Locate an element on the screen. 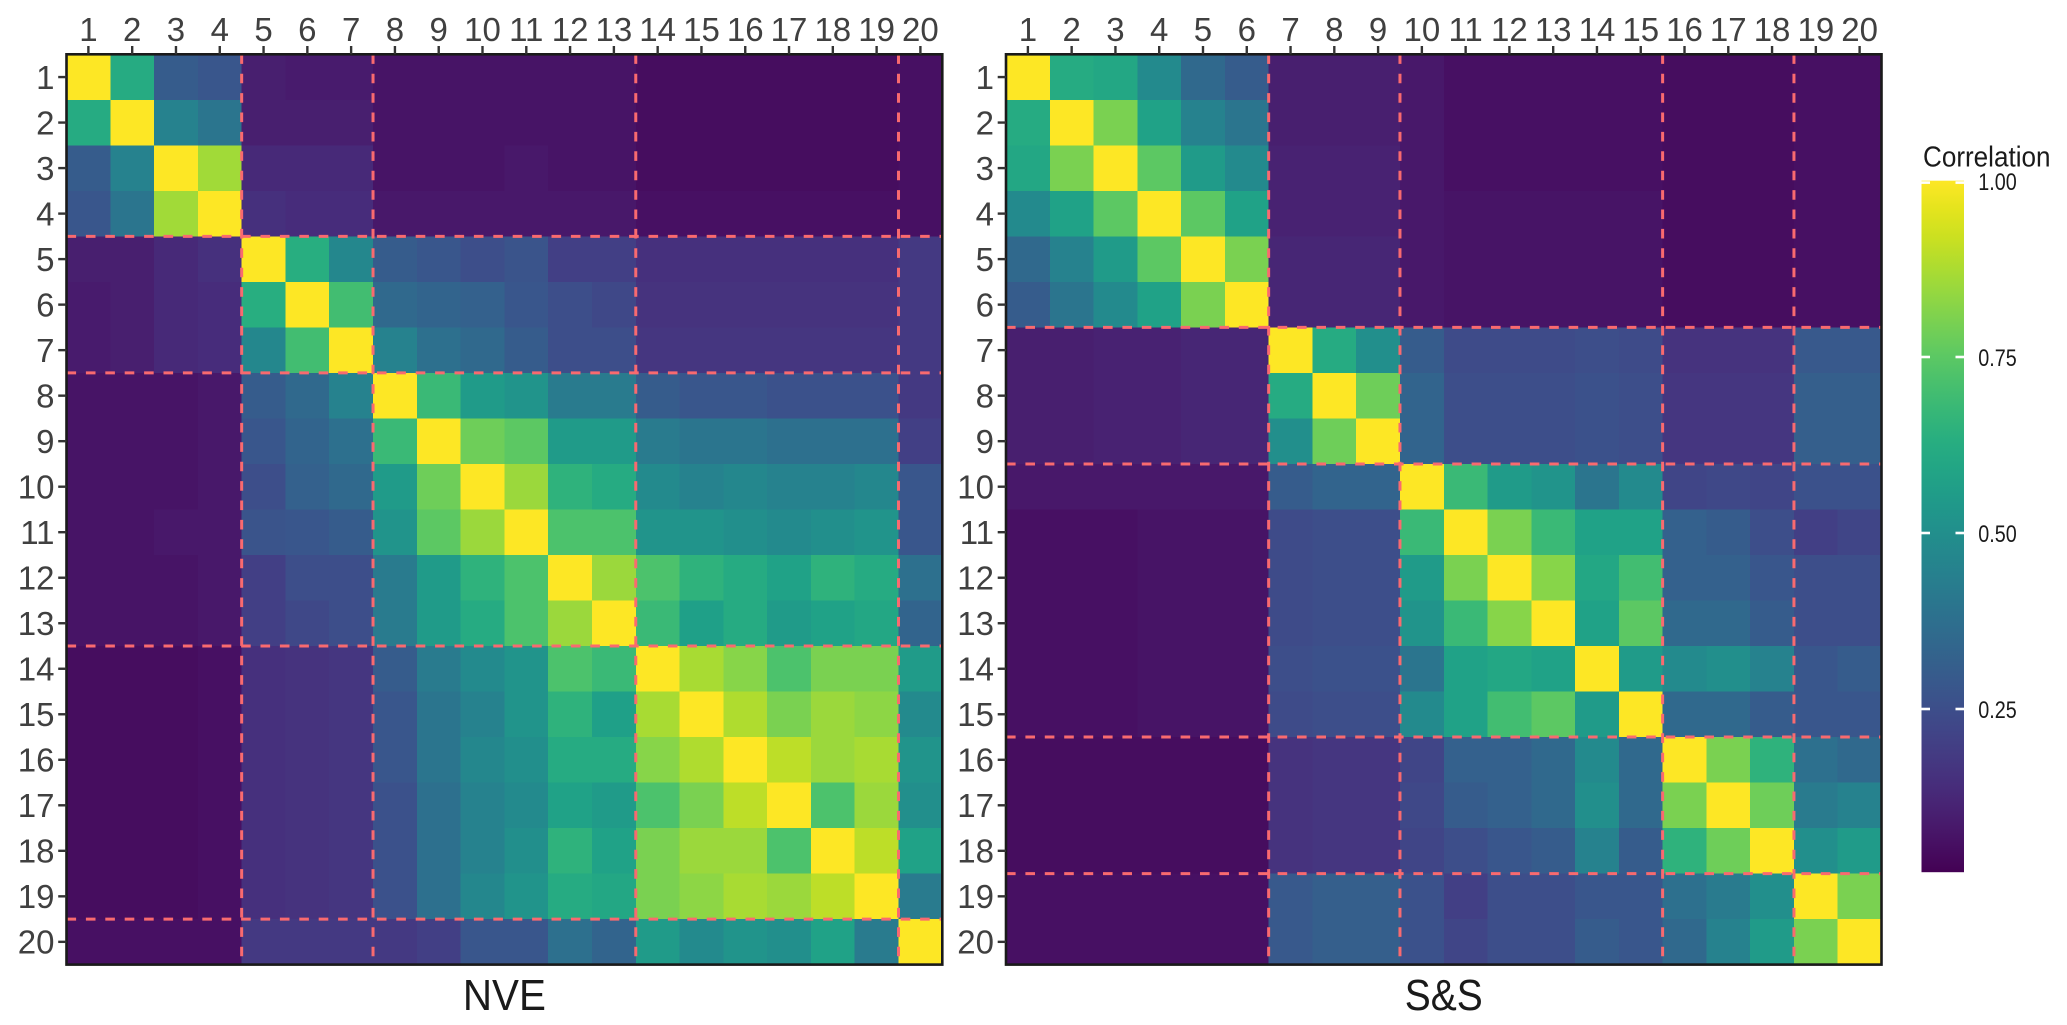  svg-text: NVE is located at coordinates (504, 995).